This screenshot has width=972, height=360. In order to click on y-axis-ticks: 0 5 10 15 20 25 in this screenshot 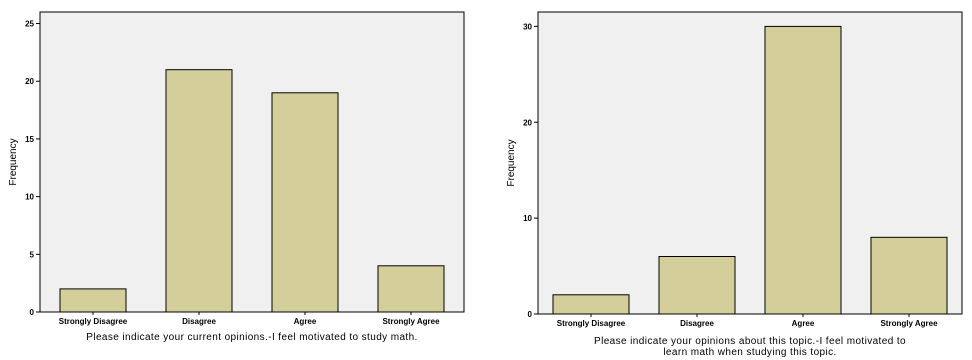, I will do `click(32, 168)`.